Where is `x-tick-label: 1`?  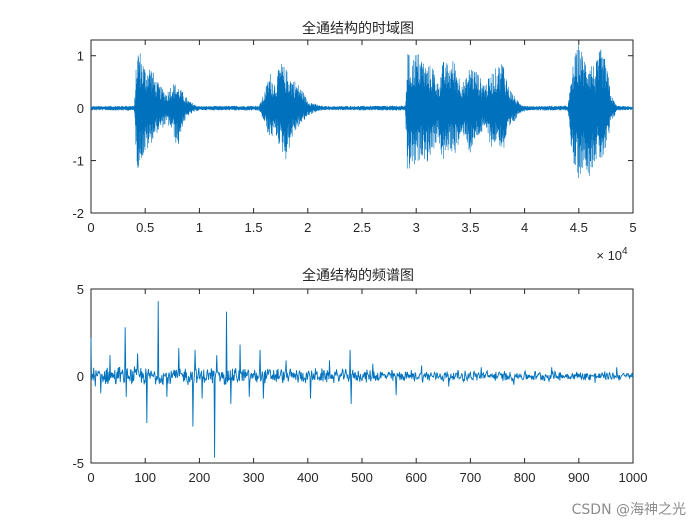
x-tick-label: 1 is located at coordinates (199, 227).